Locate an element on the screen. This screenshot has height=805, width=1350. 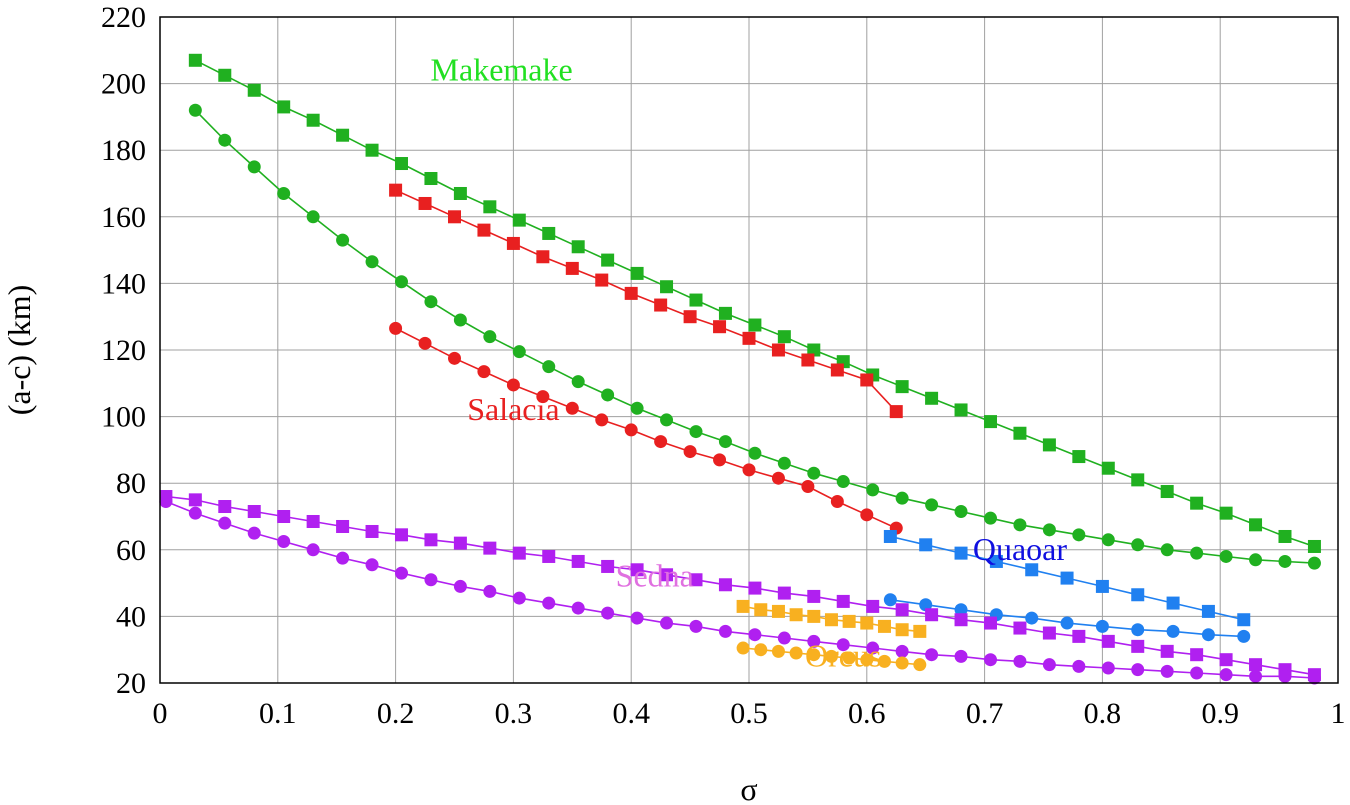
series-line is located at coordinates (646, 301).